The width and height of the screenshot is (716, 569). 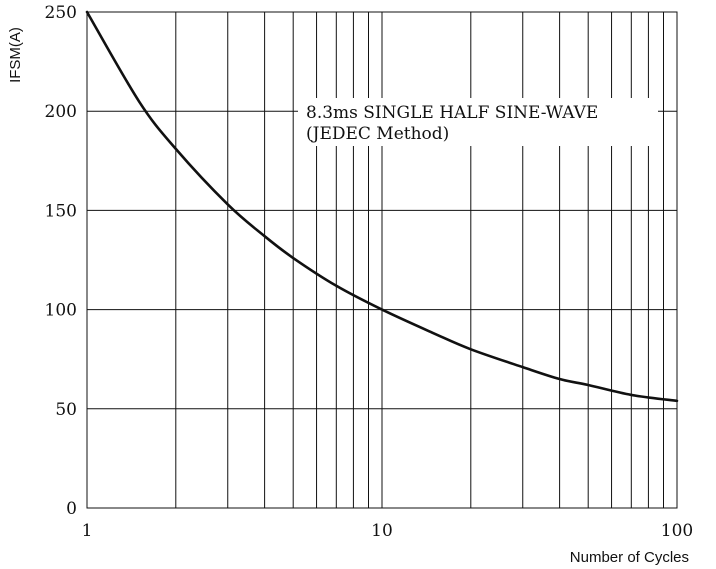 I want to click on annotation-line-2: (JEDEC Method), so click(x=377, y=134).